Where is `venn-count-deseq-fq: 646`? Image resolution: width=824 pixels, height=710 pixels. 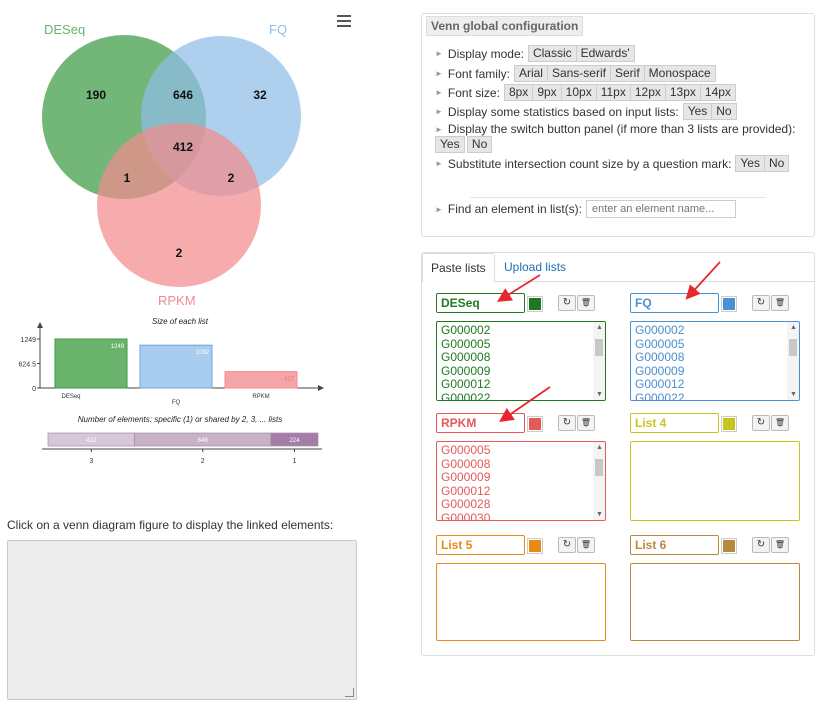
venn-count-deseq-fq: 646 is located at coordinates (183, 95).